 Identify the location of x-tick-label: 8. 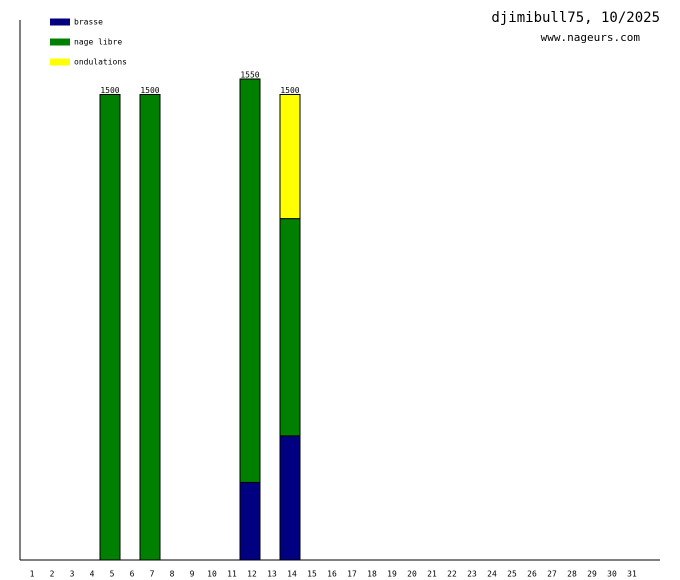
(172, 574).